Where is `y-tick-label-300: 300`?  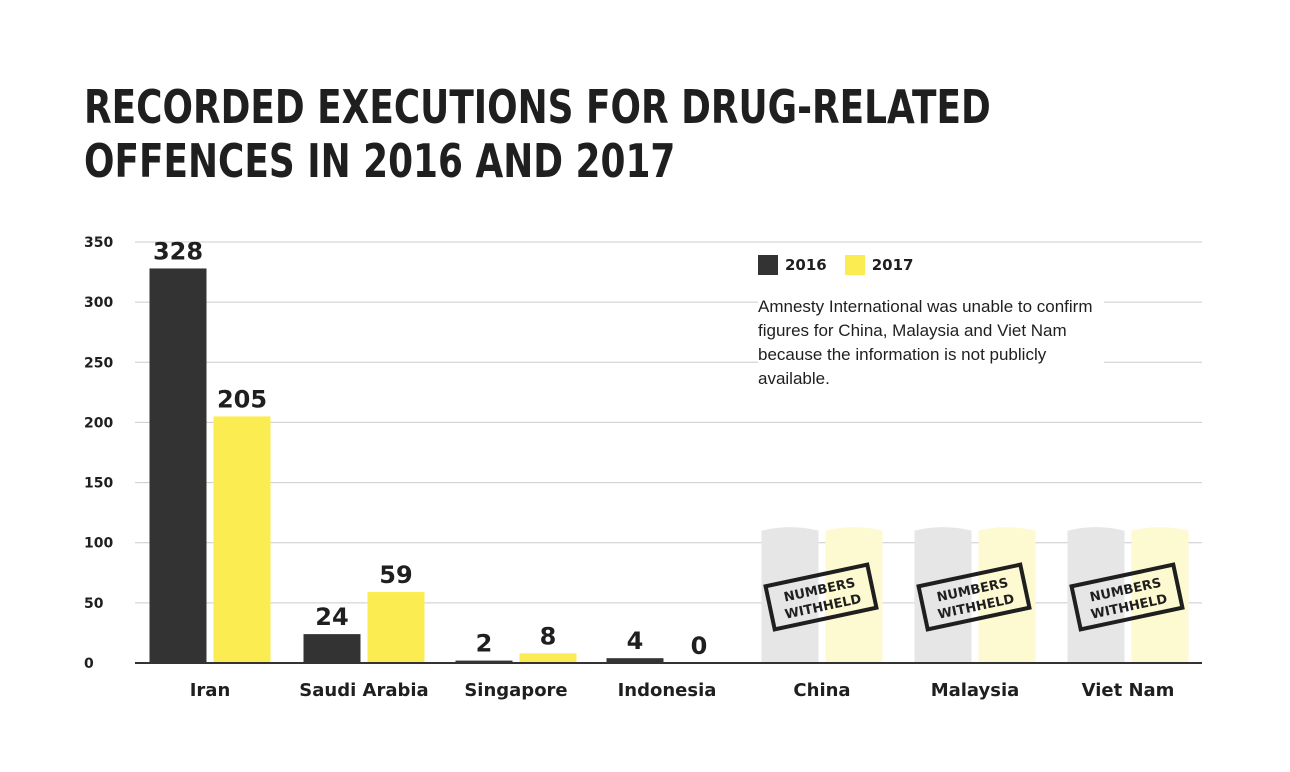 y-tick-label-300: 300 is located at coordinates (98, 303).